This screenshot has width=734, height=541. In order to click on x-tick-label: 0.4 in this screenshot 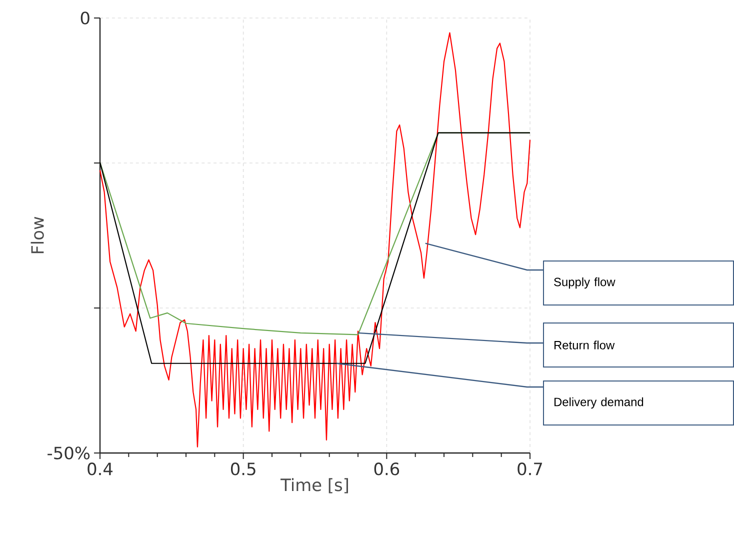, I will do `click(100, 469)`.